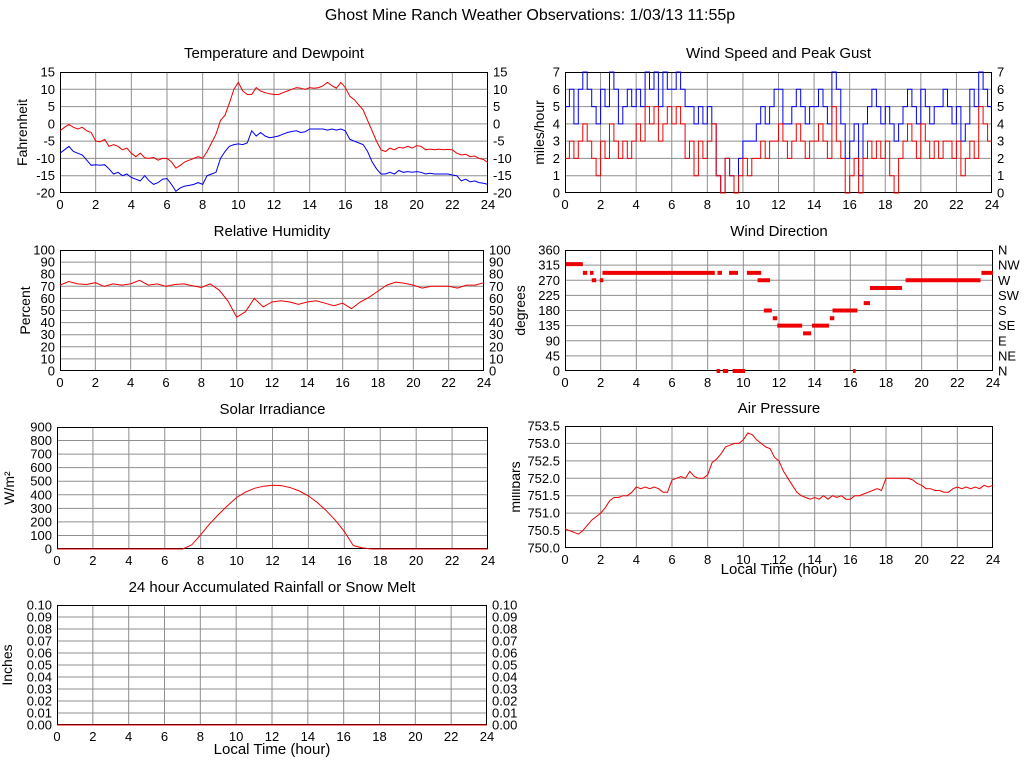 The width and height of the screenshot is (1024, 768). Describe the element at coordinates (500, 89) in the screenshot. I see `y-tick-label-right: 10` at that location.